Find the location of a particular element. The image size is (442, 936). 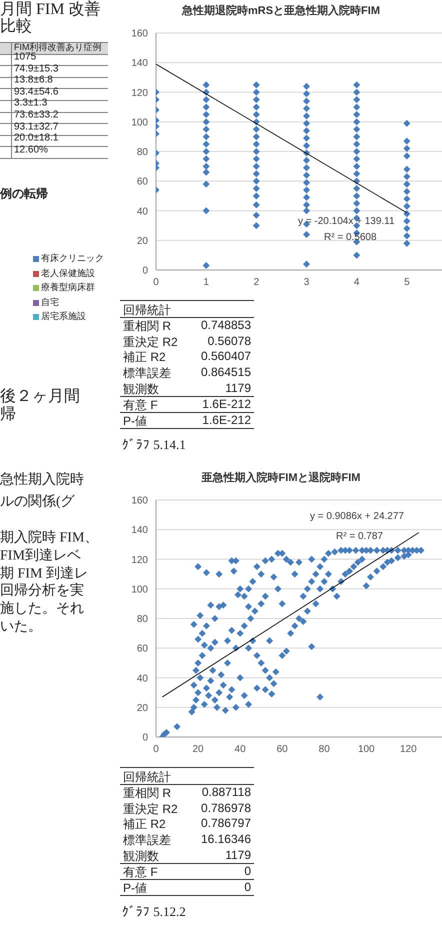

chart-title: 亜急性期入院時FIMと退院時FIM is located at coordinates (281, 477).